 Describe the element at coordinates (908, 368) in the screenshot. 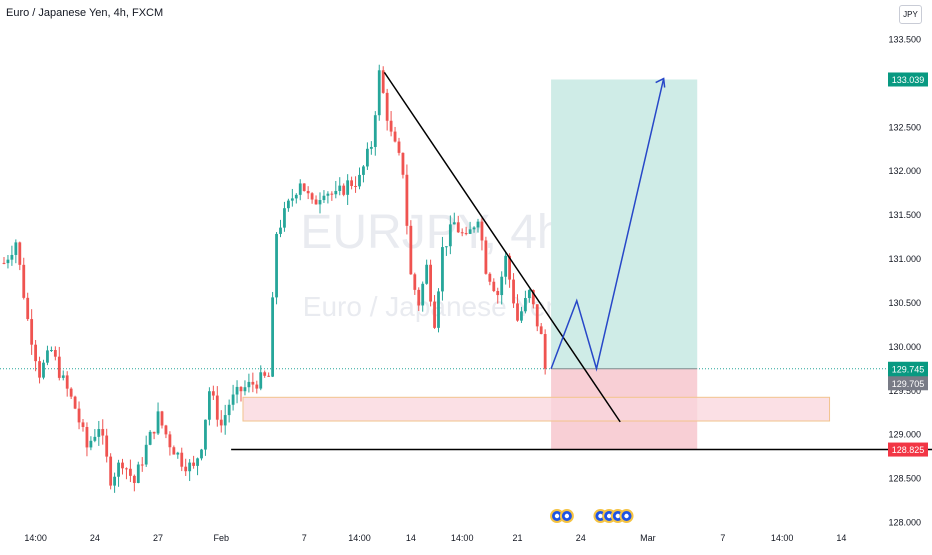

I see `last-price-tag: 129.745` at that location.